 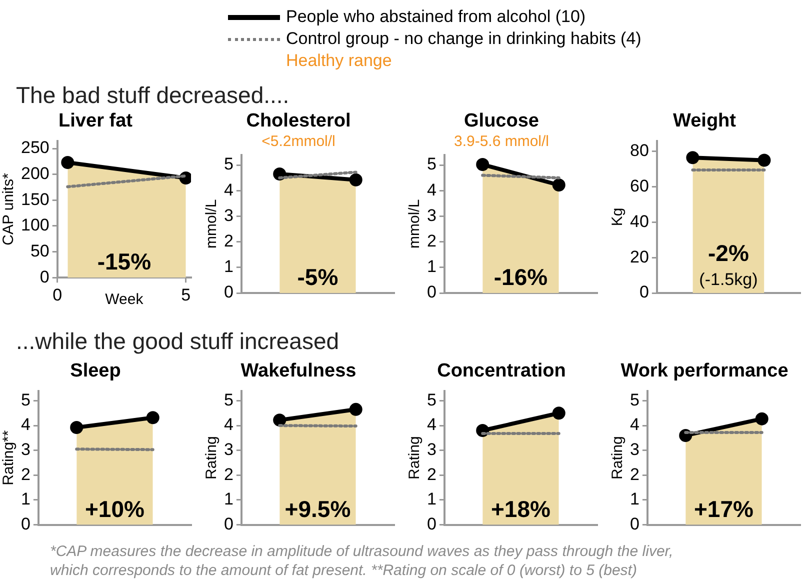 What do you see at coordinates (35, 148) in the screenshot?
I see `y-tick-label: 250` at bounding box center [35, 148].